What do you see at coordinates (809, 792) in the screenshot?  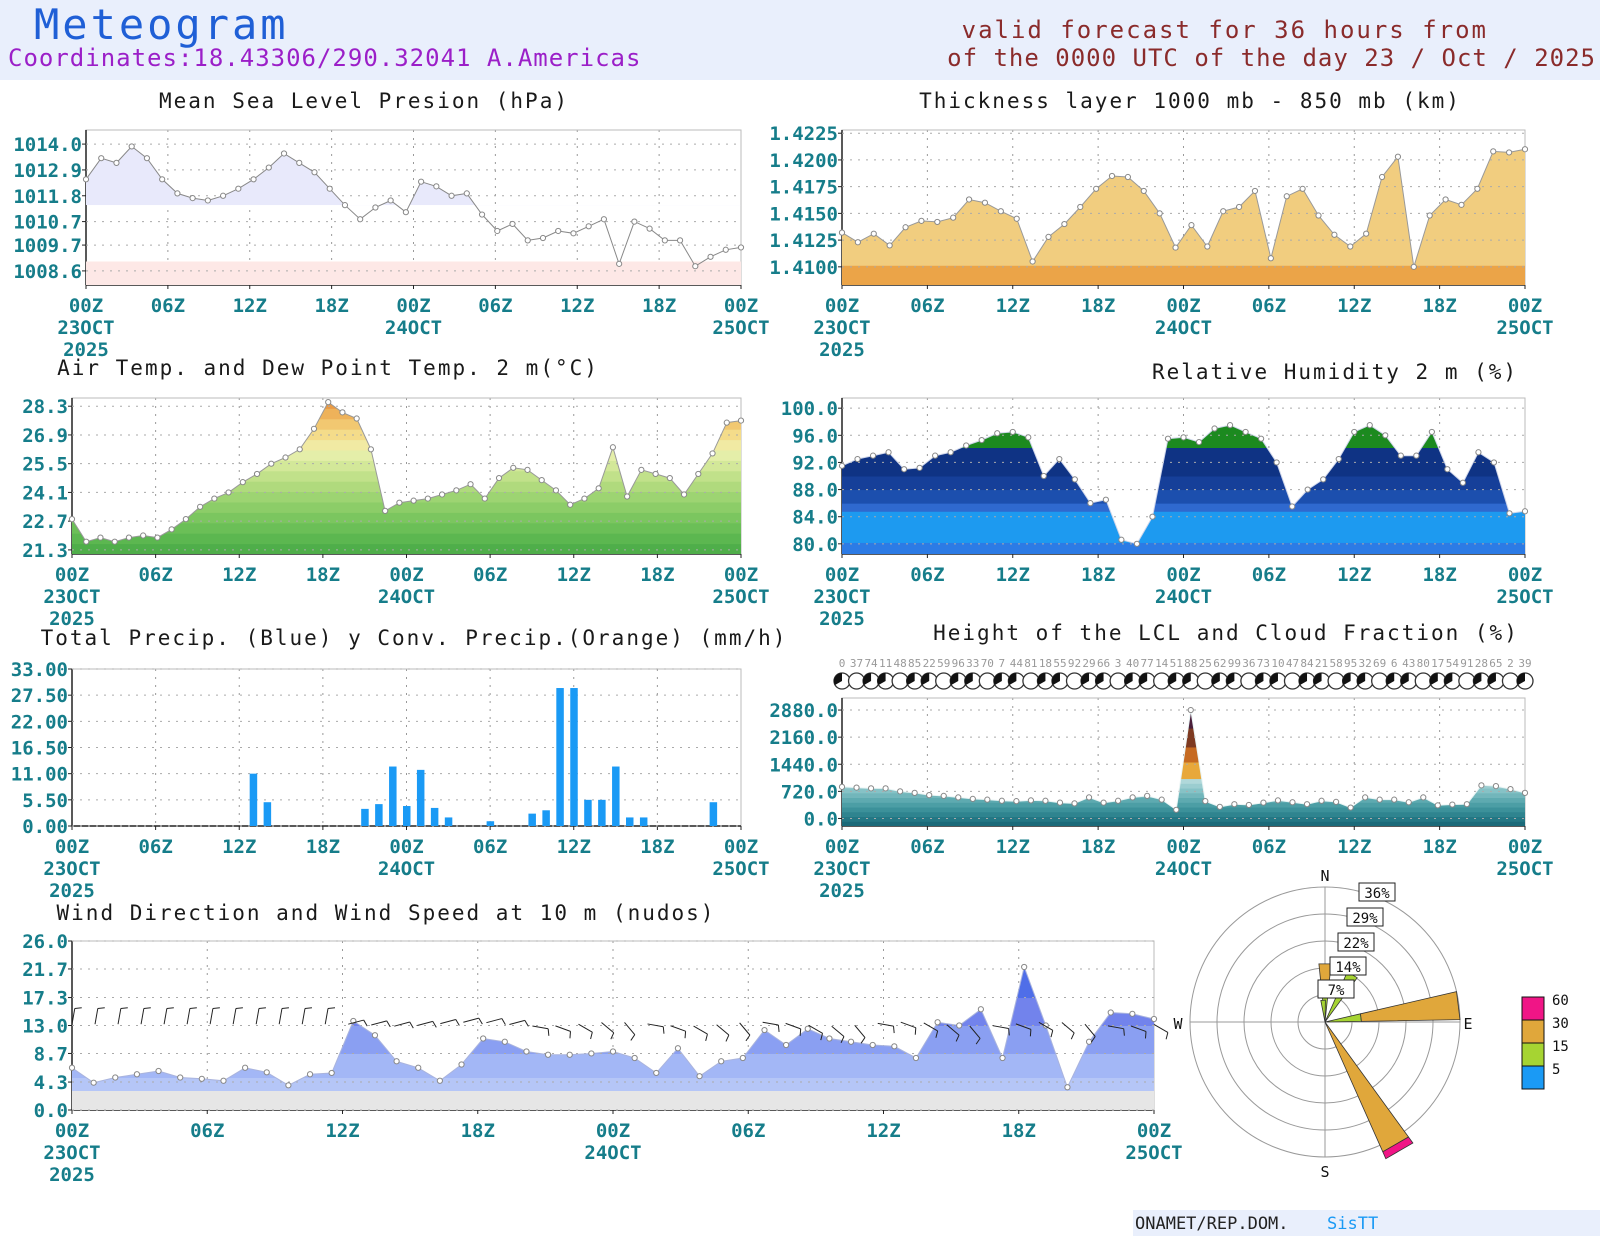 I see `y-tick-label: 720.0` at bounding box center [809, 792].